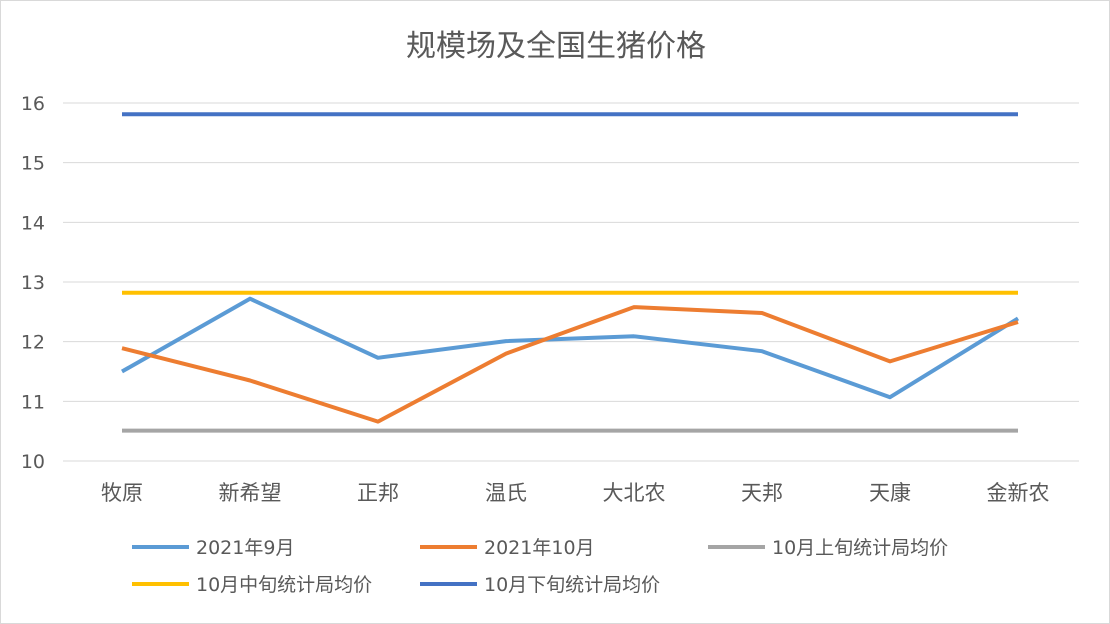  I want to click on x-tick-label: 温氏, so click(506, 493).